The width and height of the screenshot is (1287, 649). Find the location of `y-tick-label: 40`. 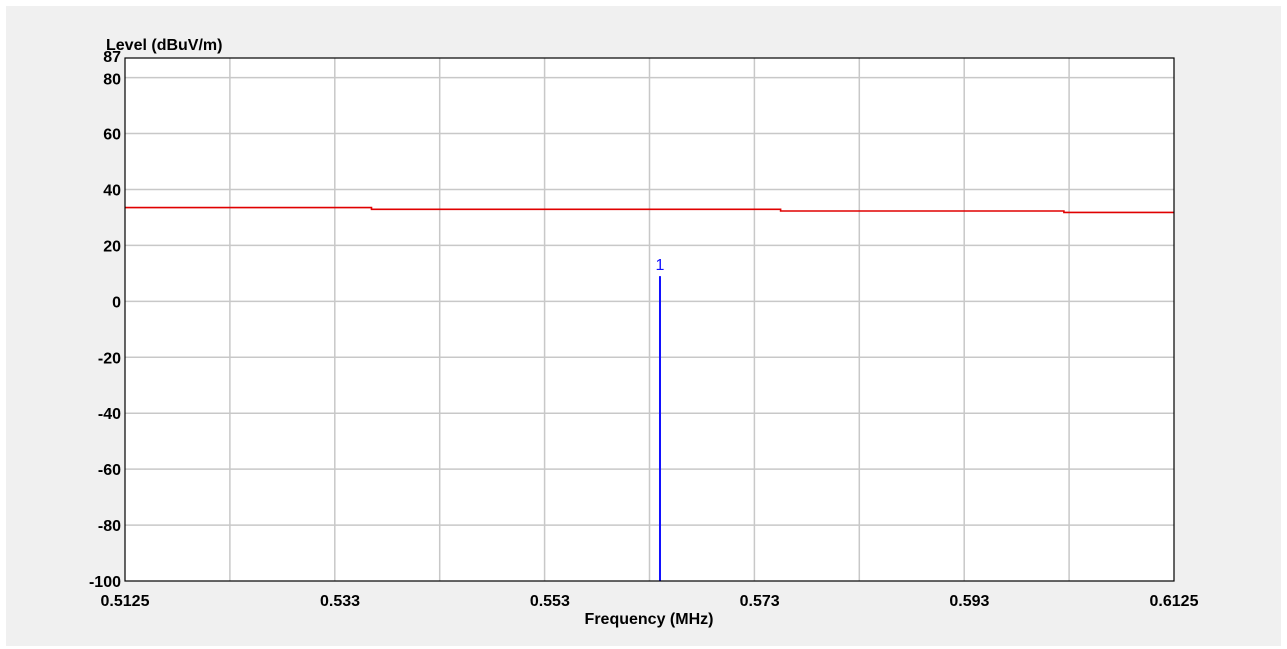

y-tick-label: 40 is located at coordinates (112, 190).